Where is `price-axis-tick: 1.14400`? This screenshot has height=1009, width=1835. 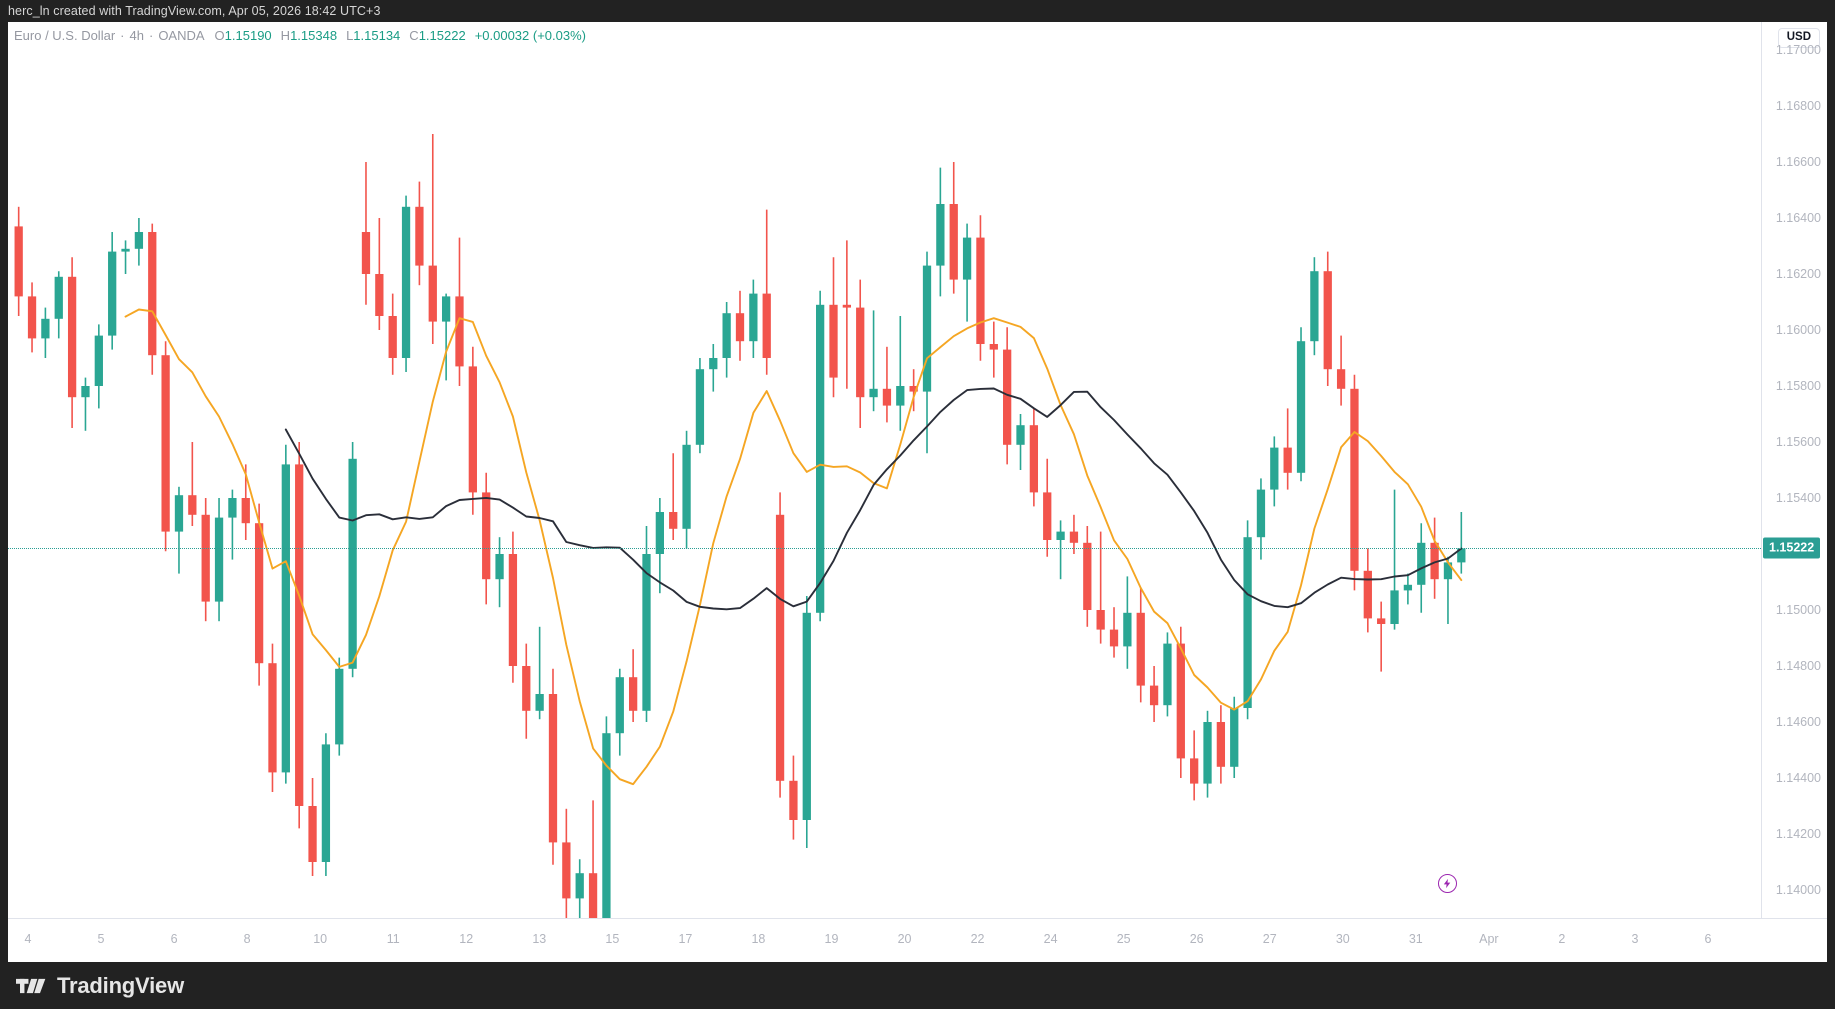 price-axis-tick: 1.14400 is located at coordinates (1798, 778).